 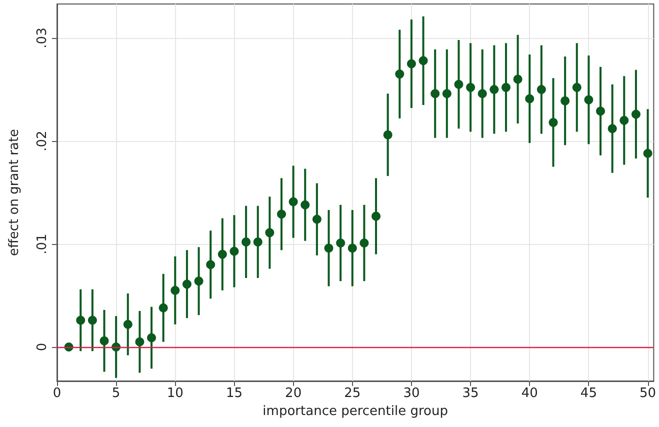 What do you see at coordinates (14, 192) in the screenshot?
I see `y-axis-title: effect on grant rate` at bounding box center [14, 192].